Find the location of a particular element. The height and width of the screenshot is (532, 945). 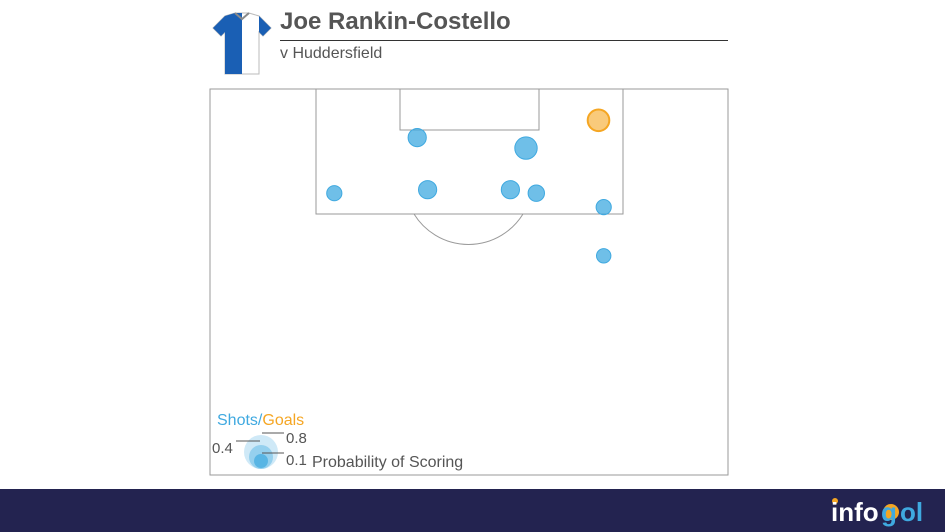

infogol-logo-icon: info ol g is located at coordinates (877, 512).